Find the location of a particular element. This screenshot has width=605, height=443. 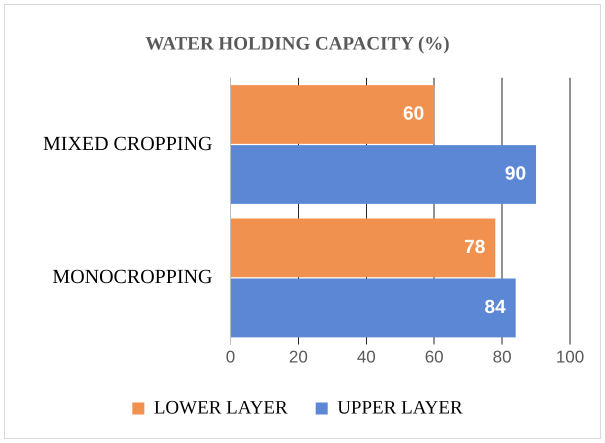

legend-label: LOWER LAYER is located at coordinates (221, 407).